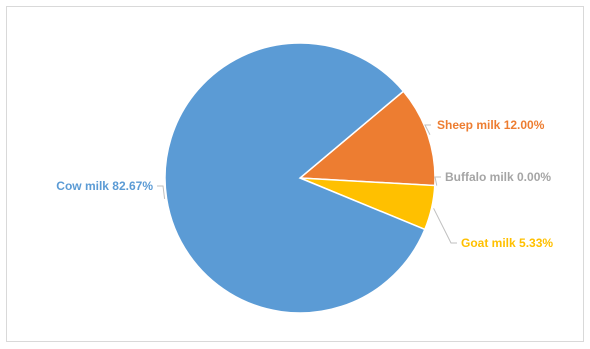 This screenshot has width=590, height=349. I want to click on leader-line-sheep-milk, so click(427, 129).